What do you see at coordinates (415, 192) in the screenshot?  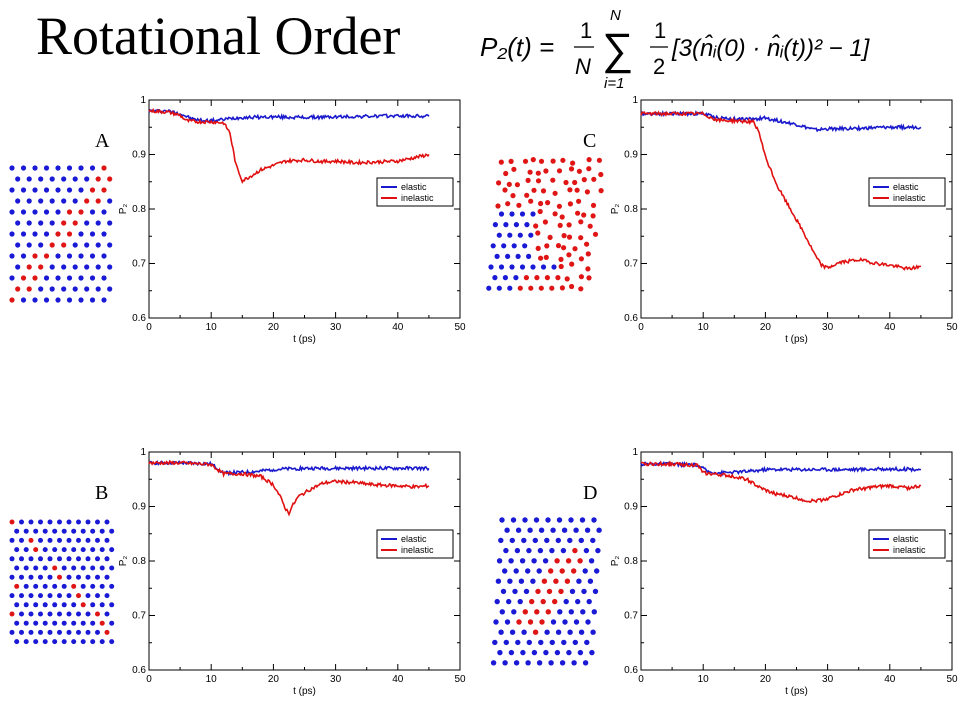 I see `legend-box` at bounding box center [415, 192].